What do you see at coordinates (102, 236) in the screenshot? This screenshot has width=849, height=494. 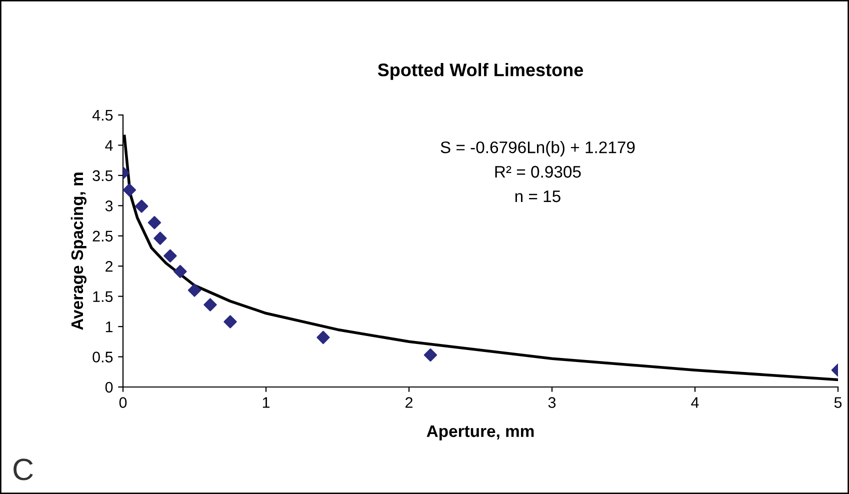 I see `y-tick-label: 2.5` at bounding box center [102, 236].